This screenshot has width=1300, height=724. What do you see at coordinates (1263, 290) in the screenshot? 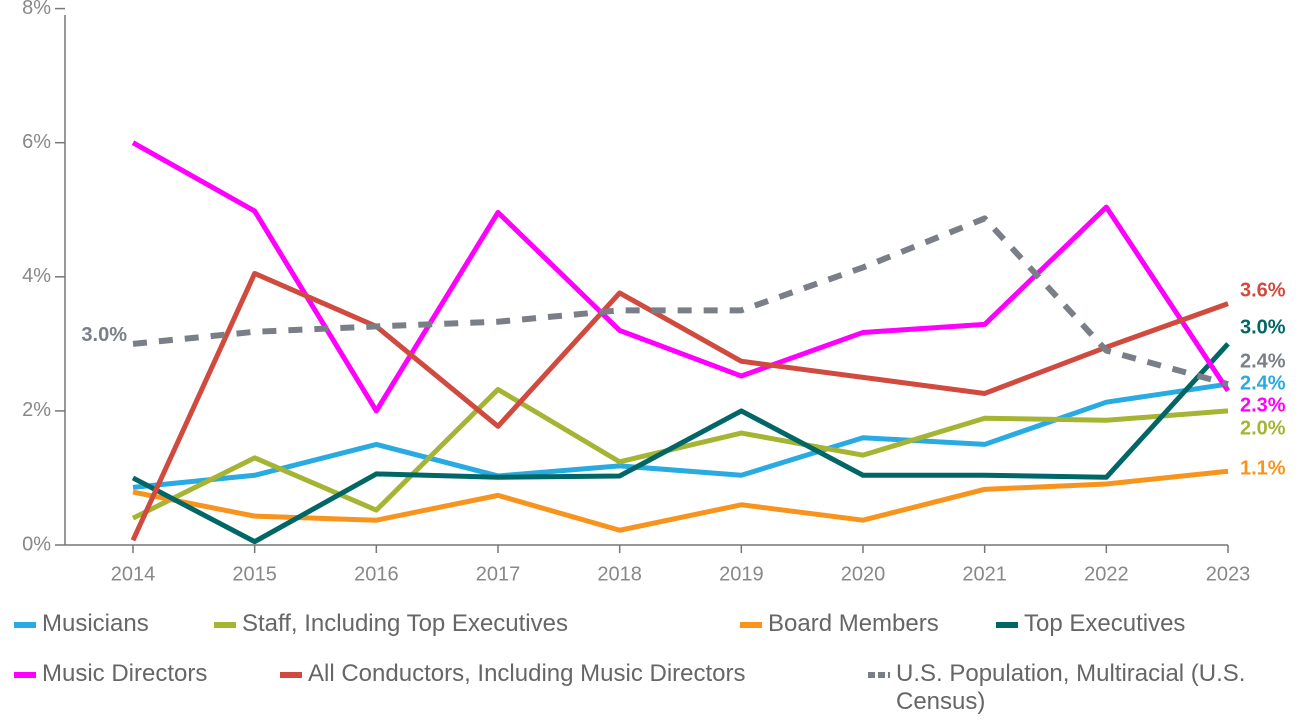
I see `value-label: 3.6%` at bounding box center [1263, 290].